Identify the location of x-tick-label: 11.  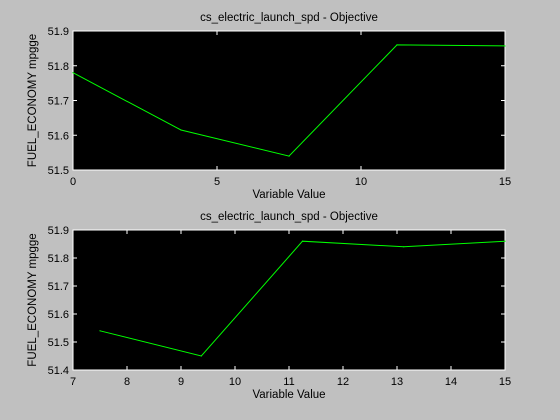
(288, 382).